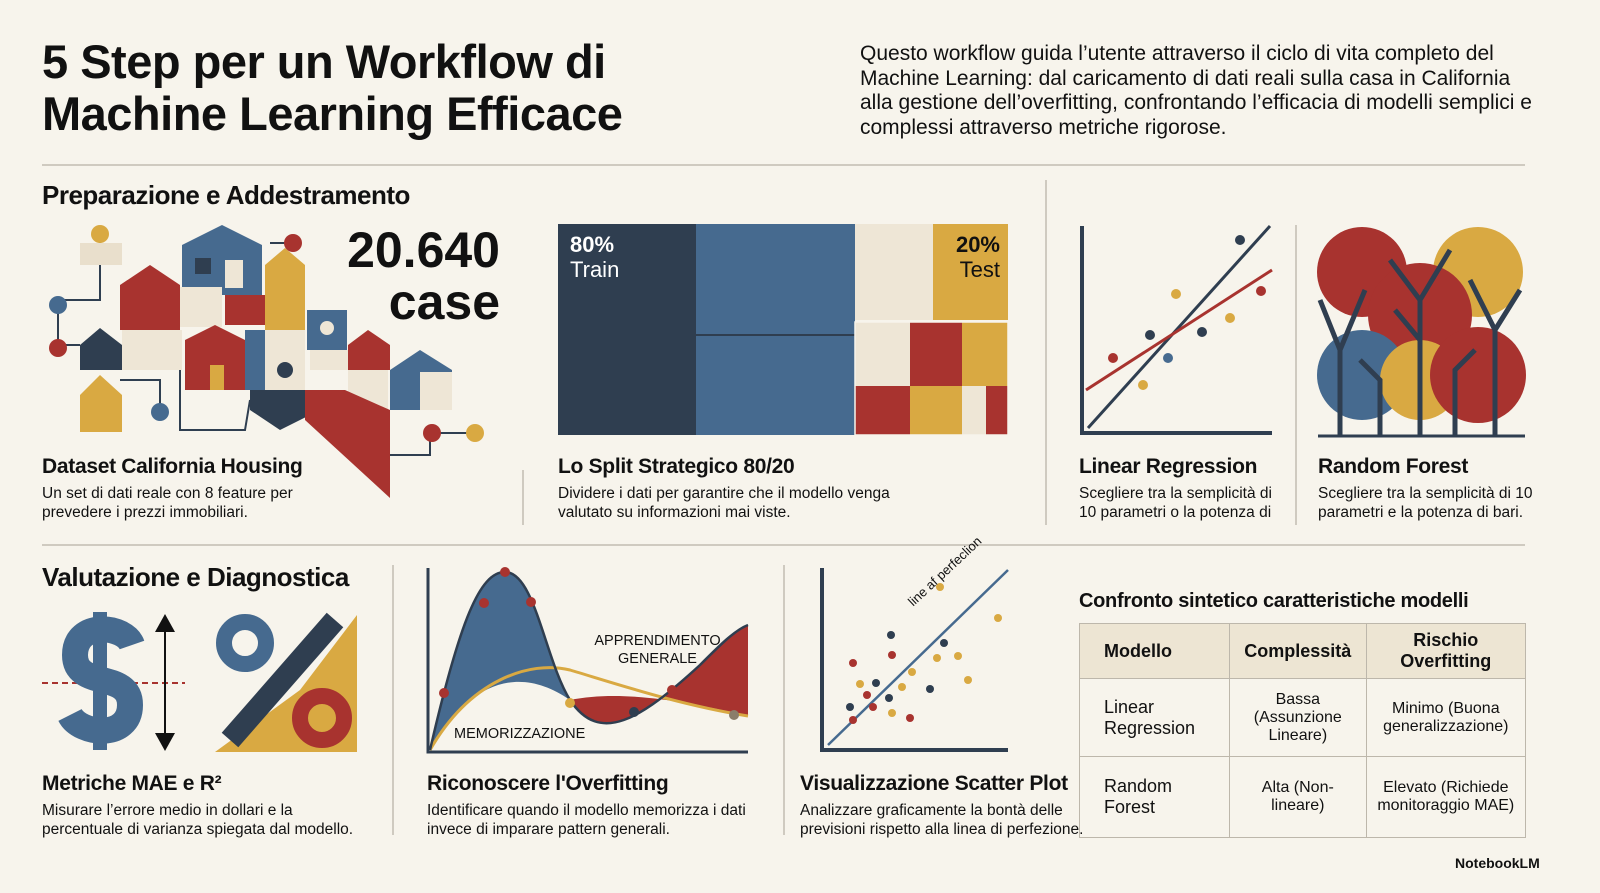 The image size is (1600, 893). What do you see at coordinates (1298, 651) in the screenshot?
I see `table-header: Complessità` at bounding box center [1298, 651].